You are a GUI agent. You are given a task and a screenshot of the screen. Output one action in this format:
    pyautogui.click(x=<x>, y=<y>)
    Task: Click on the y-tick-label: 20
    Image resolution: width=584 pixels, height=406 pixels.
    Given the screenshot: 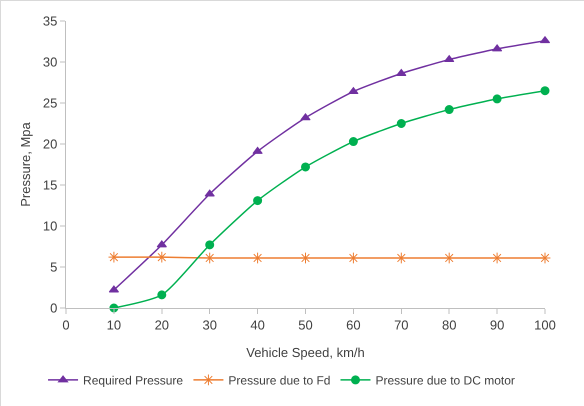 What is the action you would take?
    pyautogui.click(x=50, y=144)
    